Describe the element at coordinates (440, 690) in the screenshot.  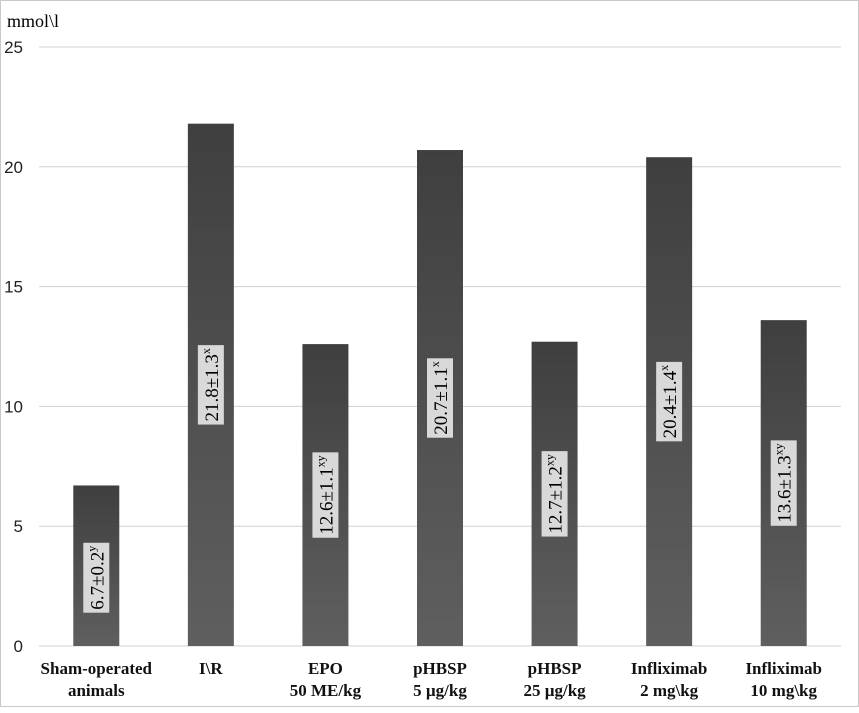
I see `x-tick-label: 5 µg/kg` at that location.